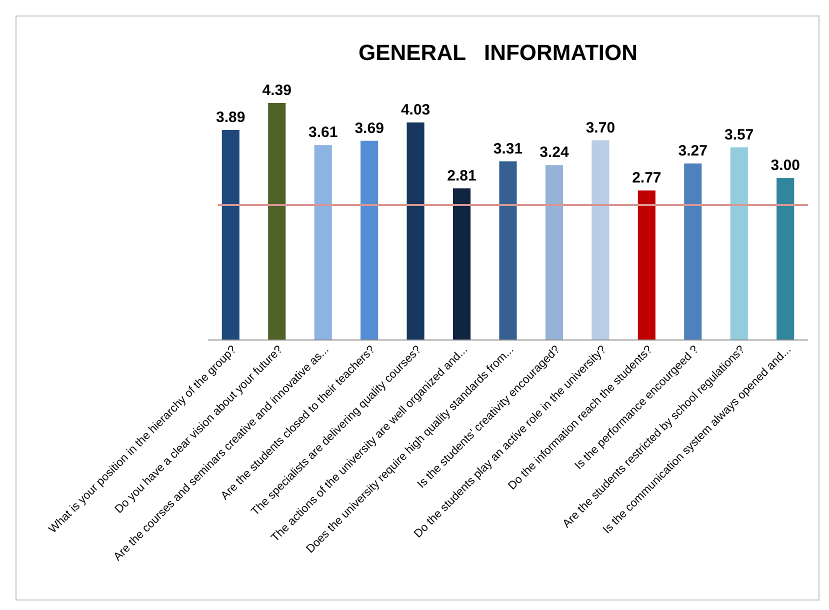 This screenshot has height=610, width=829. What do you see at coordinates (498, 52) in the screenshot?
I see `chart-title: GENERAL INFORMATION` at bounding box center [498, 52].